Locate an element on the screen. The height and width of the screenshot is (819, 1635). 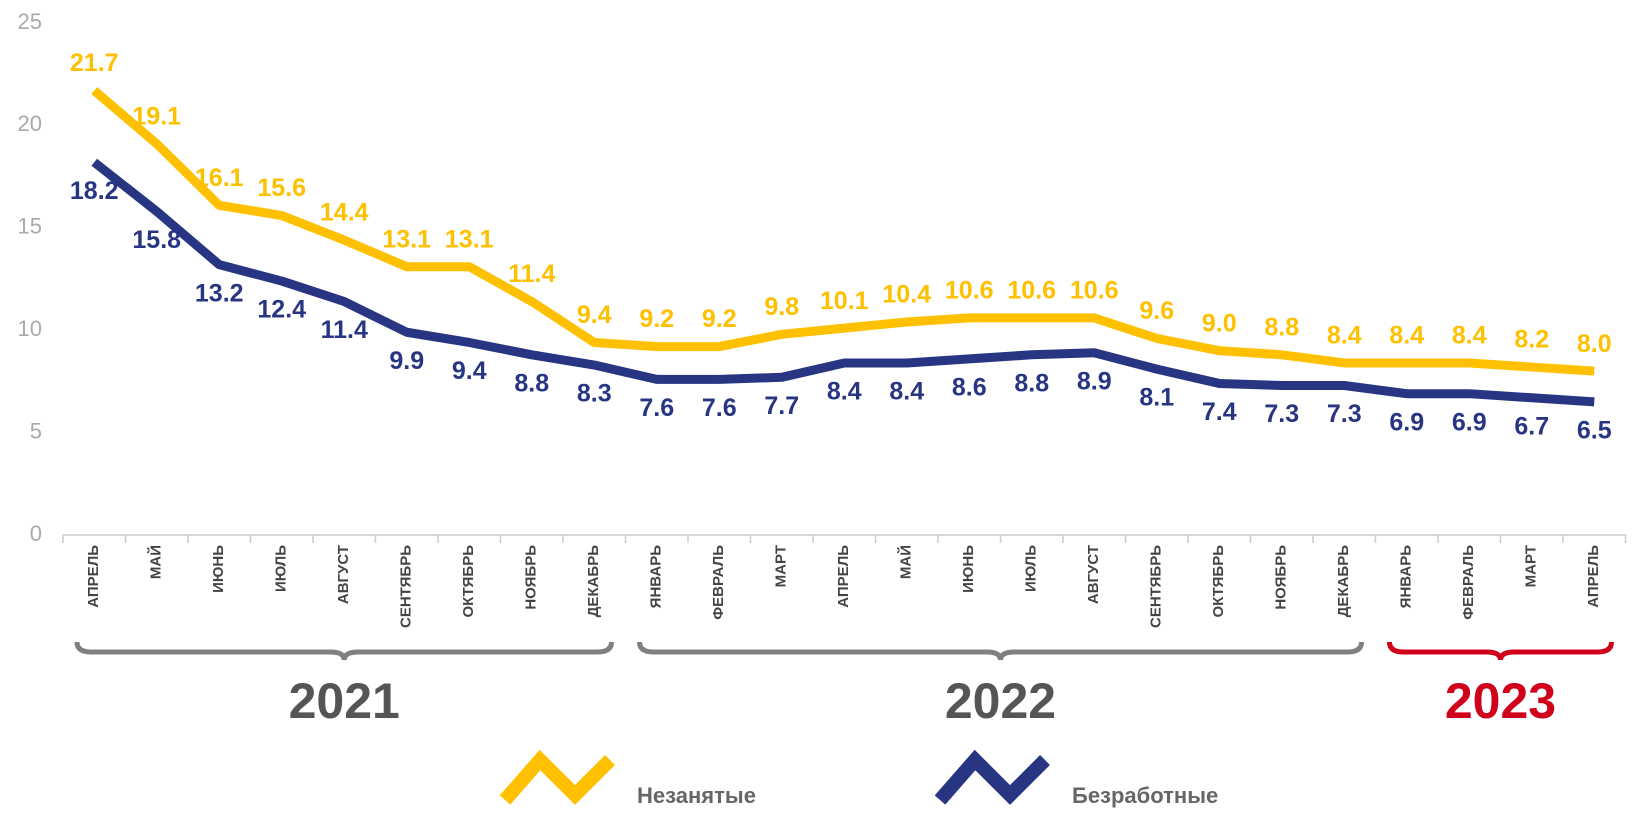
data-label: 13.2 is located at coordinates (219, 293).